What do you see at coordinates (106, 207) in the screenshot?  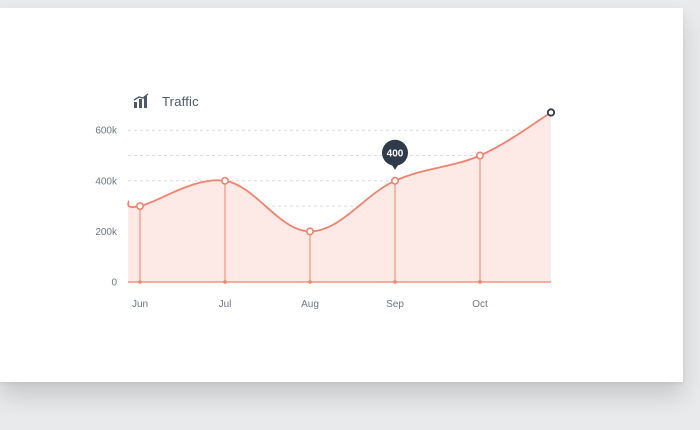 I see `y-axis-ticks: 0 200k 400k 600k` at bounding box center [106, 207].